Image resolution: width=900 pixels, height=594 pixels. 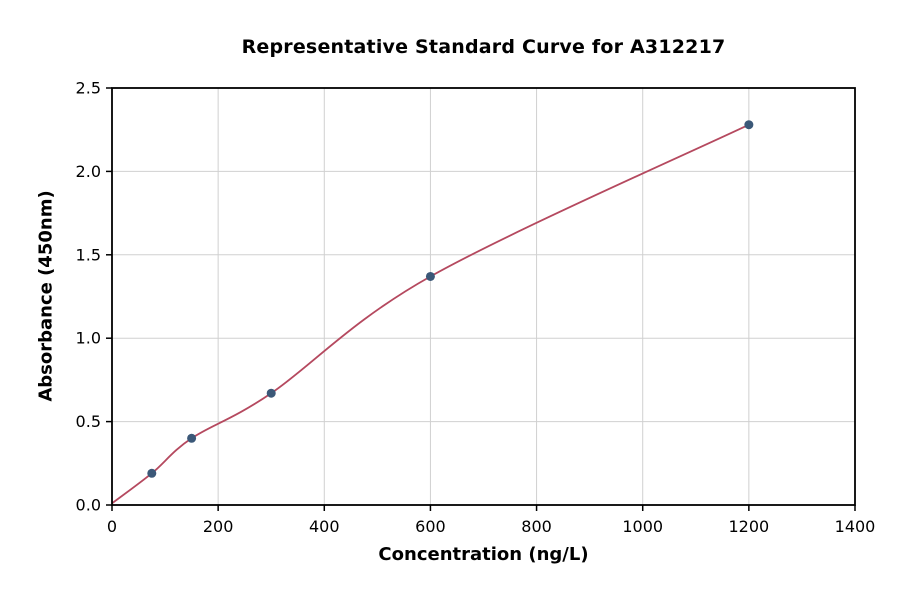 I want to click on x-tick-label: 400, so click(x=324, y=526).